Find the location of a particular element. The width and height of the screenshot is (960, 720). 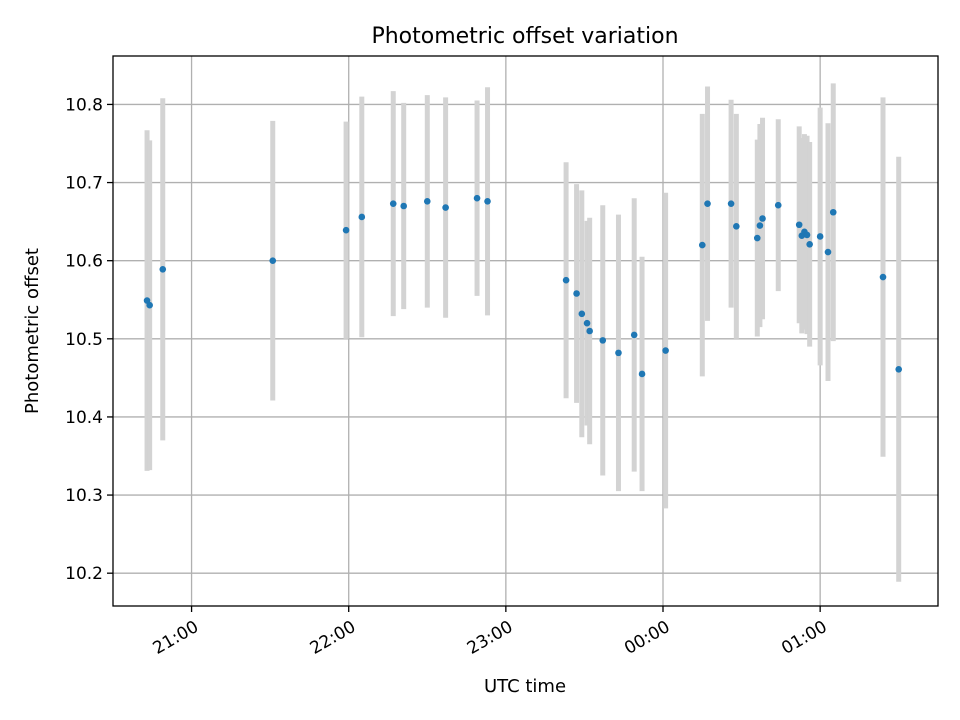

y-tick-label: 10.4 is located at coordinates (84, 418).